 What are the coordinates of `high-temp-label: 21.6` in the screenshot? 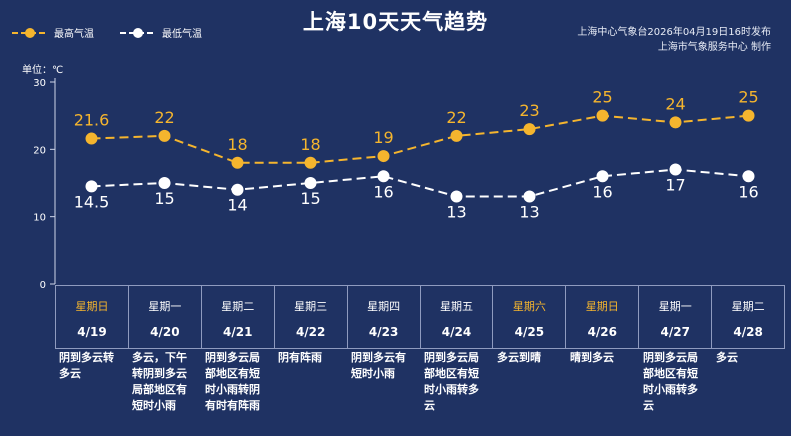 It's located at (92, 120).